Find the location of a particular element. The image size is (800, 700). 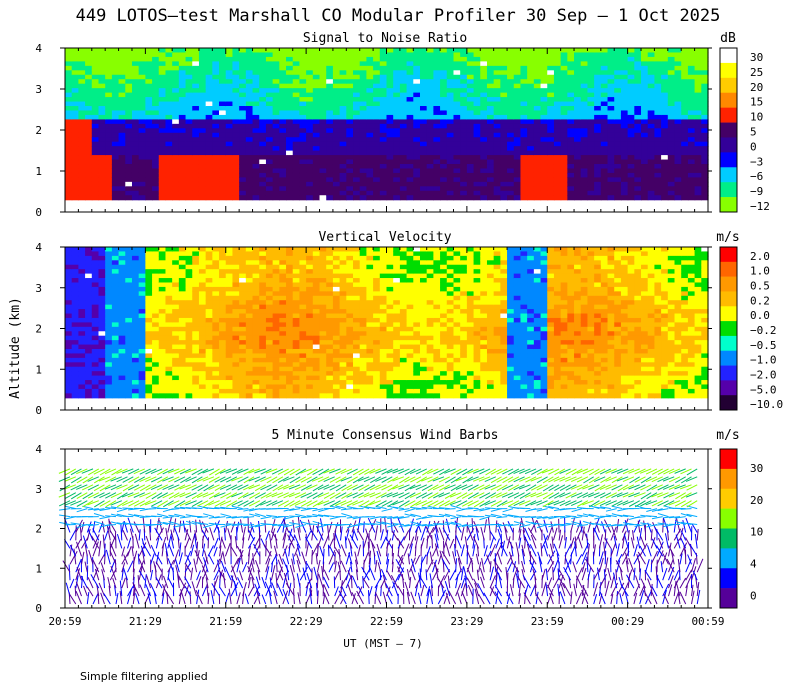

snr-colorbar-unit: dB is located at coordinates (728, 38).